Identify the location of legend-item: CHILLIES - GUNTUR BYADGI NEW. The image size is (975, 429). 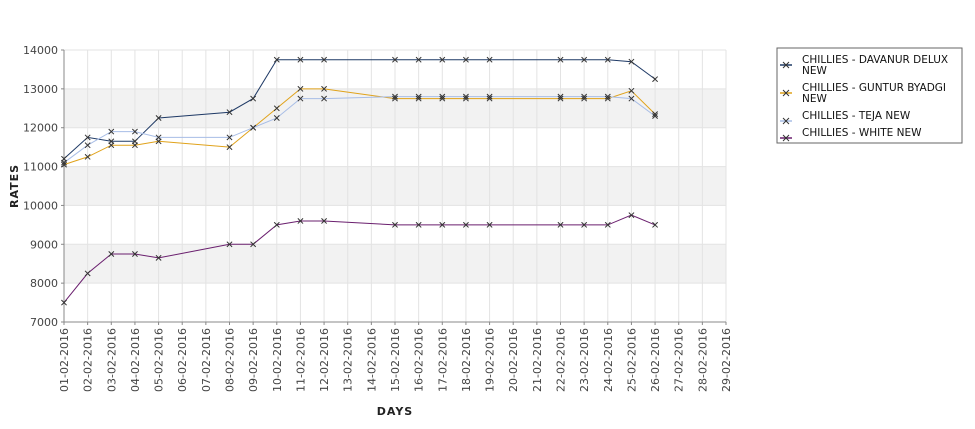
(863, 93).